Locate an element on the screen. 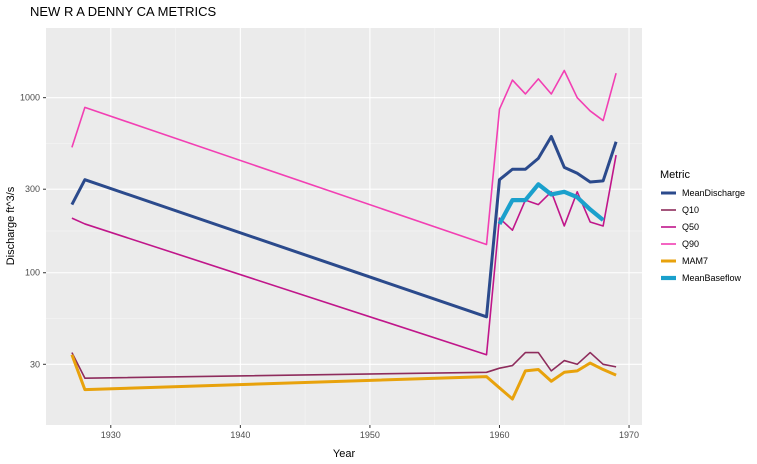 The image size is (757, 464). legend-title: Metric is located at coordinates (675, 175).